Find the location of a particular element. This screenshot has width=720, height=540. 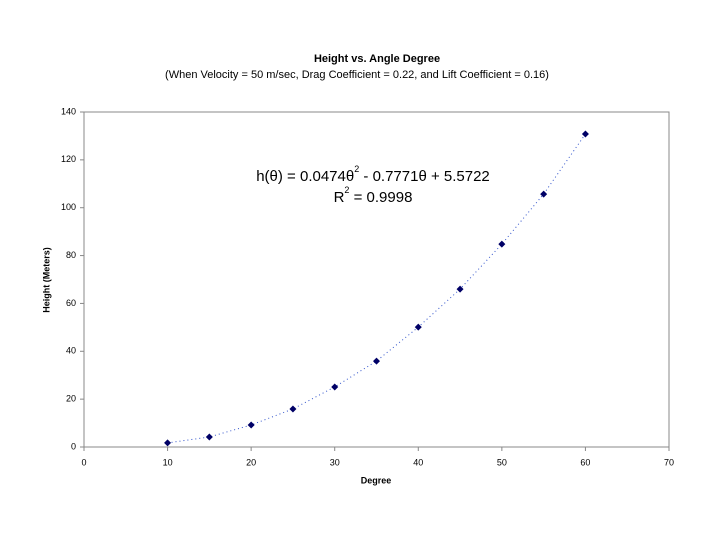

y-tick-label: 120 is located at coordinates (68, 159).